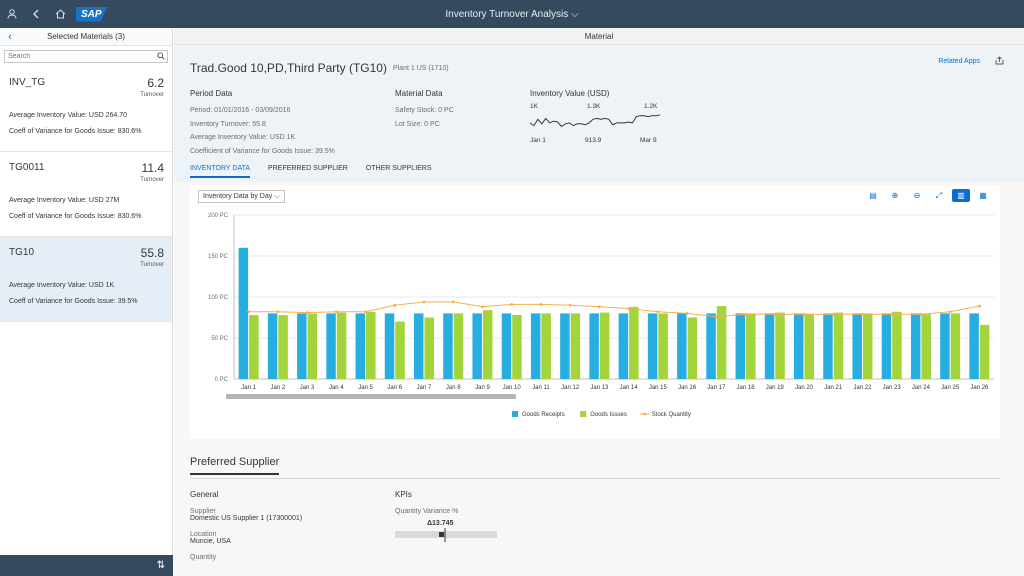 Image resolution: width=1024 pixels, height=576 pixels. What do you see at coordinates (152, 168) in the screenshot?
I see `turnover-value: 11.4` at bounding box center [152, 168].